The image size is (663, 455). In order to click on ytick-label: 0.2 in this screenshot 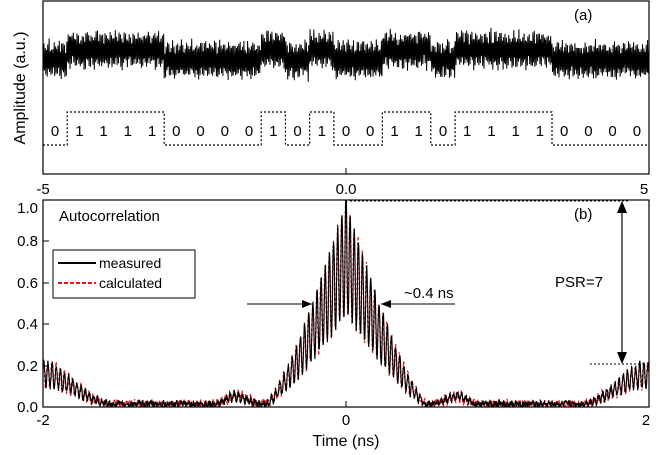, I will do `click(27, 366)`.